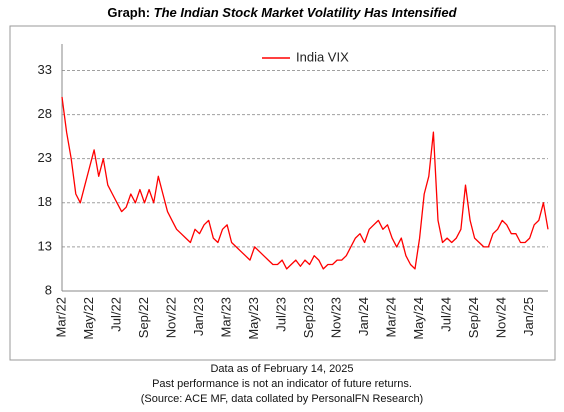  What do you see at coordinates (143, 317) in the screenshot?
I see `x-tick-label: Sep/22` at bounding box center [143, 317].